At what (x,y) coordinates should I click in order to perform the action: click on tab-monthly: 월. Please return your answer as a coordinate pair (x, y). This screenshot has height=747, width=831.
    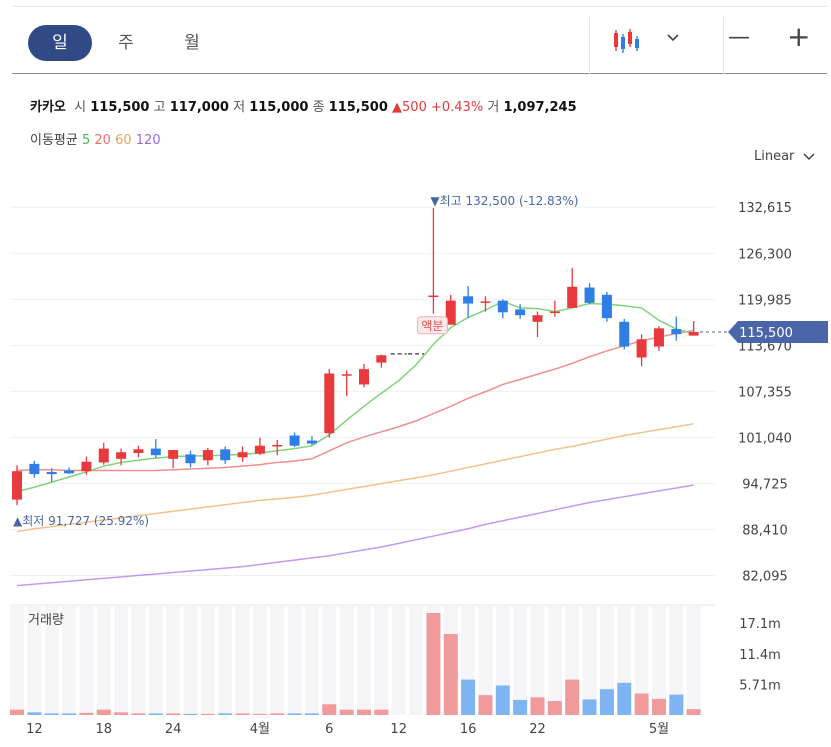
    Looking at the image, I should click on (192, 43).